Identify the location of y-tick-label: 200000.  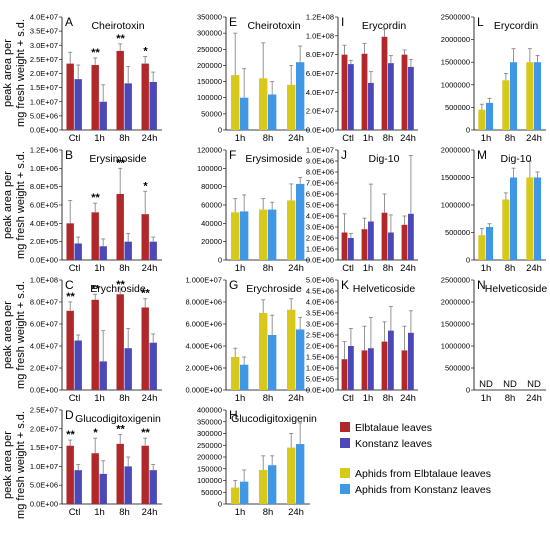
(209, 457).